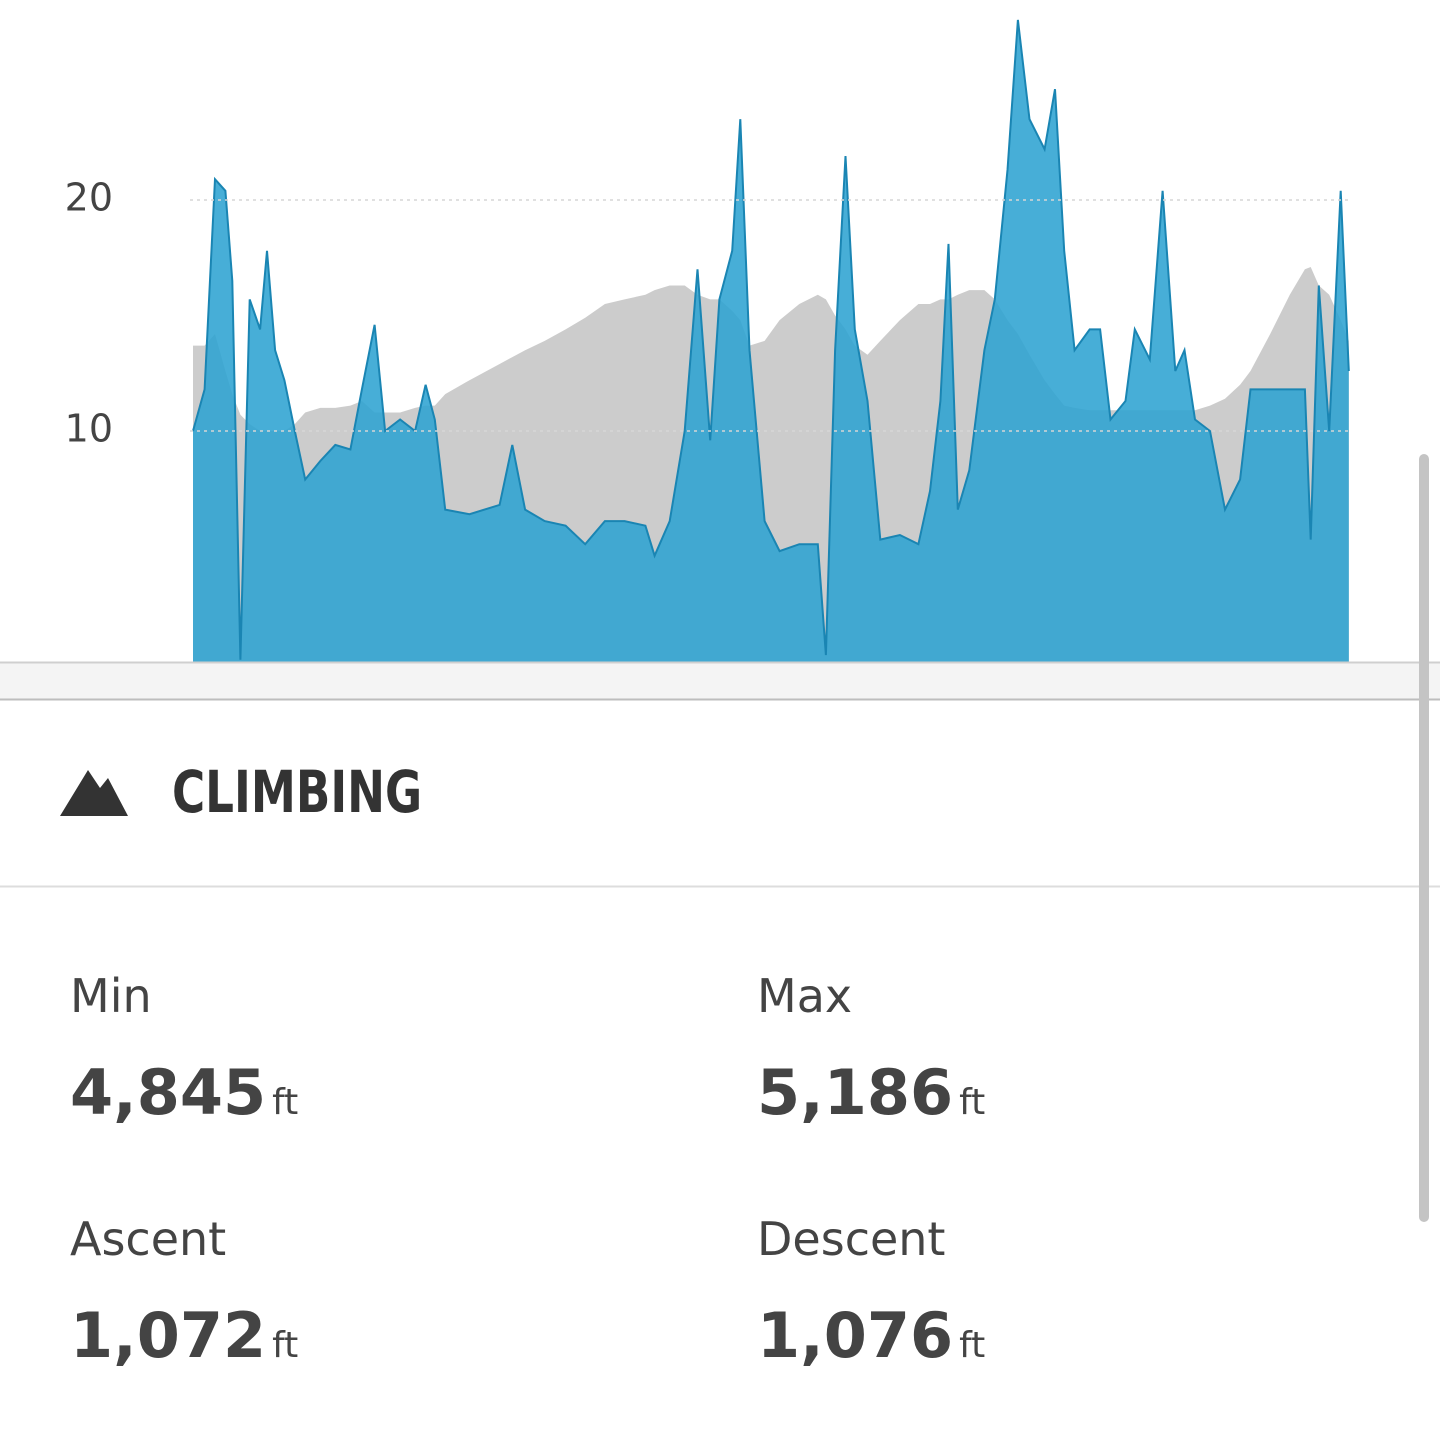 This screenshot has width=1440, height=1440. Describe the element at coordinates (1424, 838) in the screenshot. I see `scrollbar` at that location.